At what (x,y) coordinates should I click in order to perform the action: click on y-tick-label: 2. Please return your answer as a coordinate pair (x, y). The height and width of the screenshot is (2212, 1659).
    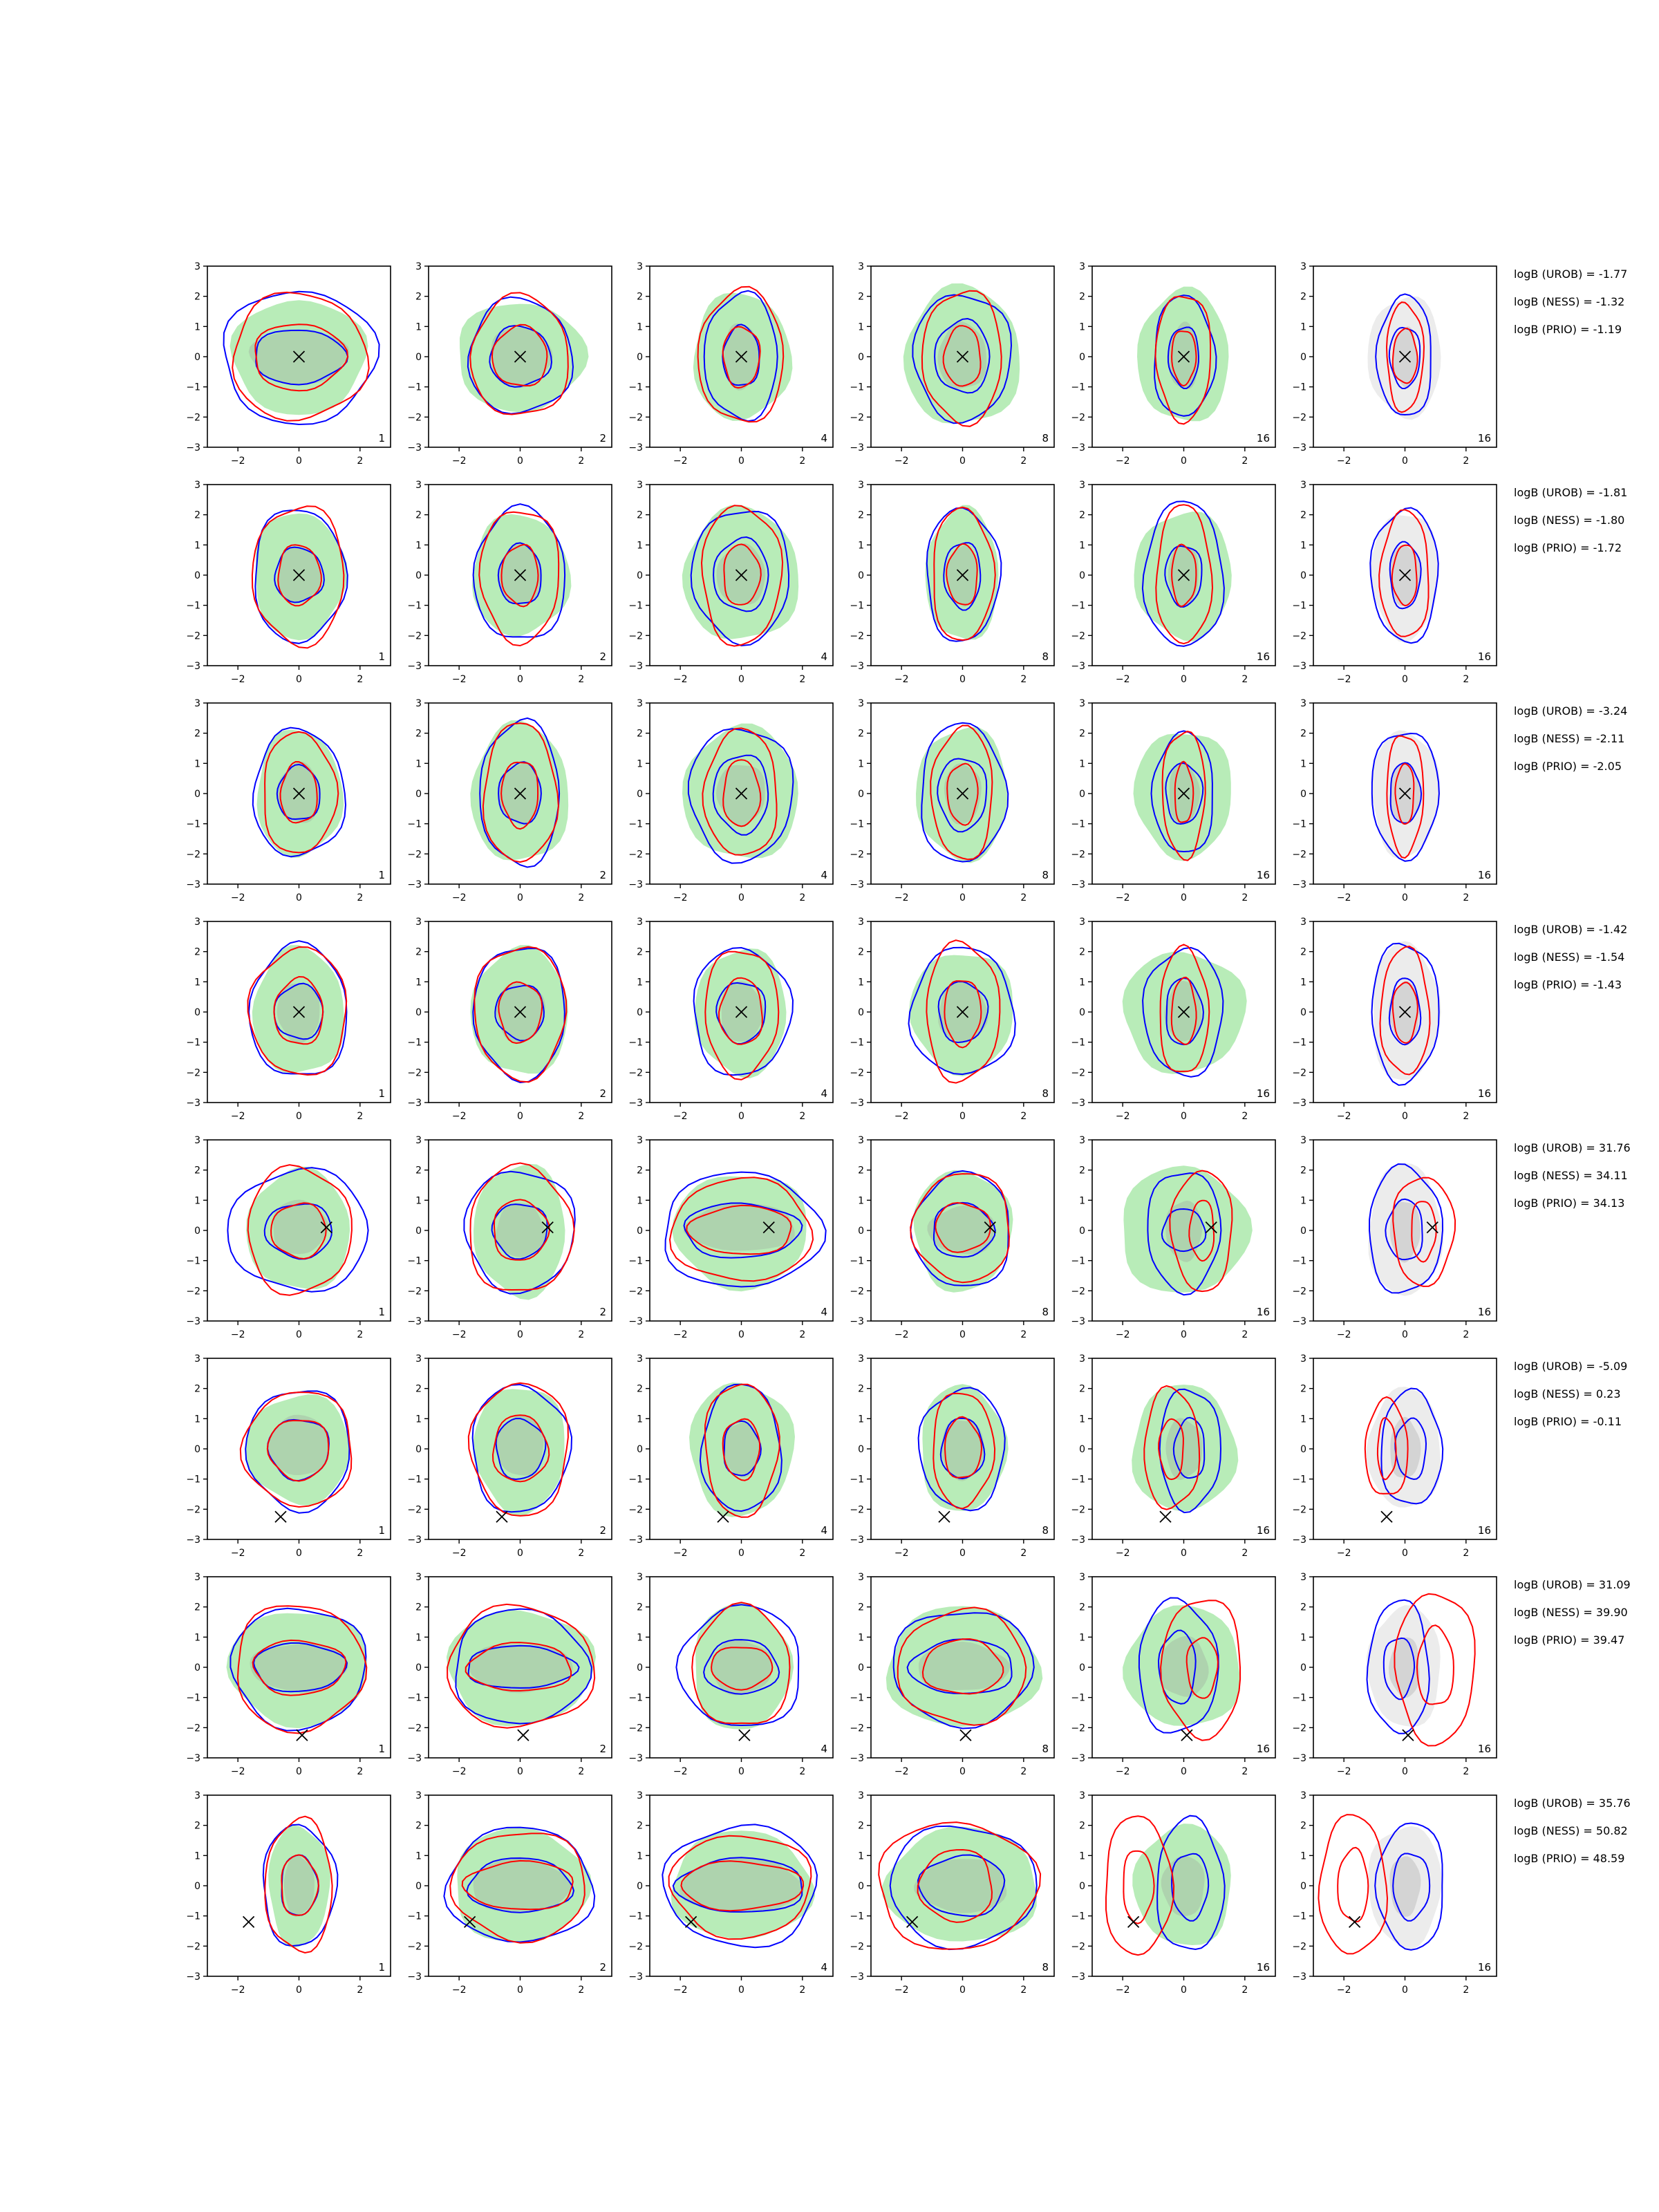
    Looking at the image, I should click on (1303, 1171).